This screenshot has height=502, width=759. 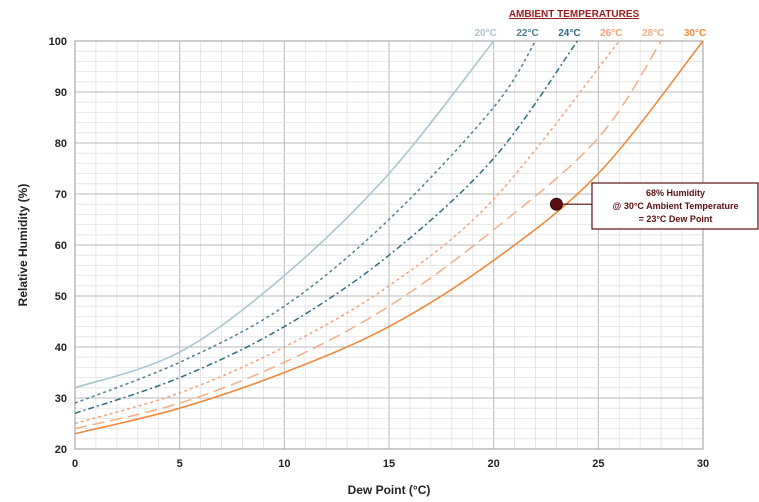 What do you see at coordinates (58, 42) in the screenshot?
I see `y-tick-label: 100` at bounding box center [58, 42].